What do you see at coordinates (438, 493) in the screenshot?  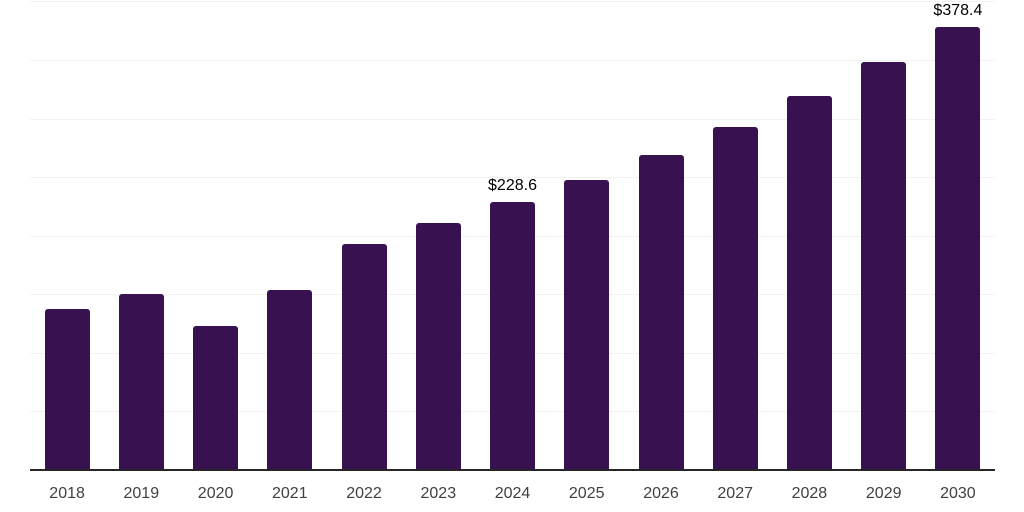 I see `x-axis-label-2023: 2023` at bounding box center [438, 493].